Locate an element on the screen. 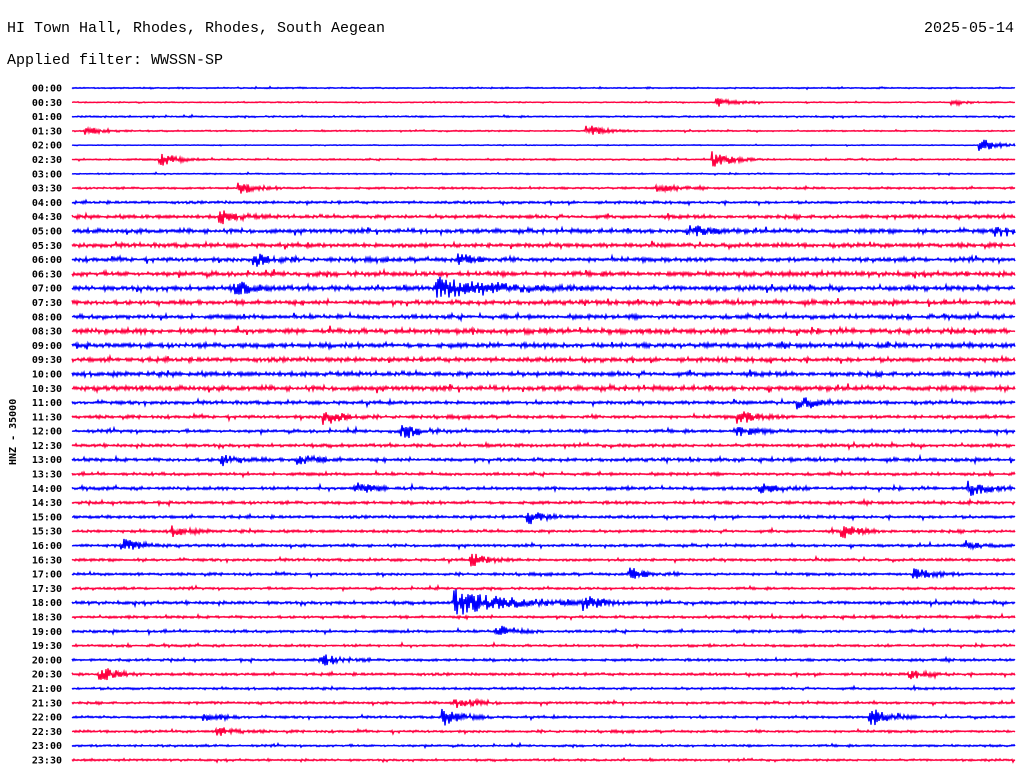 This screenshot has width=1024, height=780. row-time-label: 01:30 is located at coordinates (47, 131).